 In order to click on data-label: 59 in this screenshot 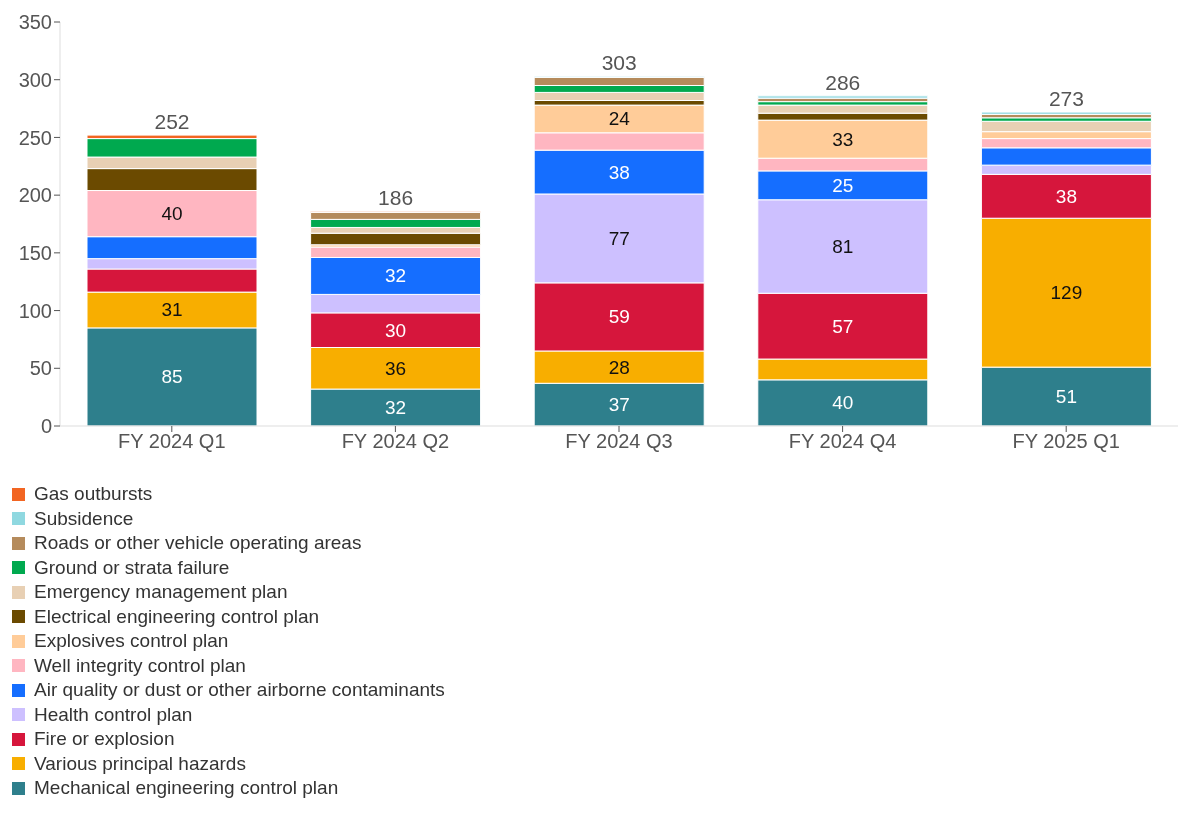, I will do `click(619, 317)`.